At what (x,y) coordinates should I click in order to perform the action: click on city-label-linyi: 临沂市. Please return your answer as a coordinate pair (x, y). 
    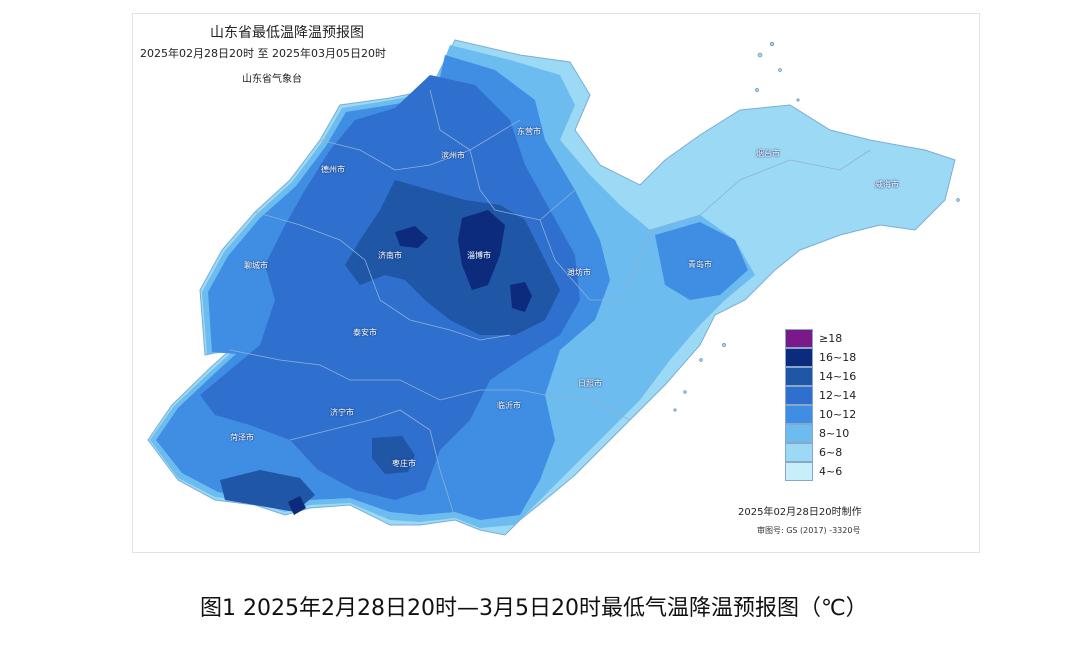
    Looking at the image, I should click on (509, 405).